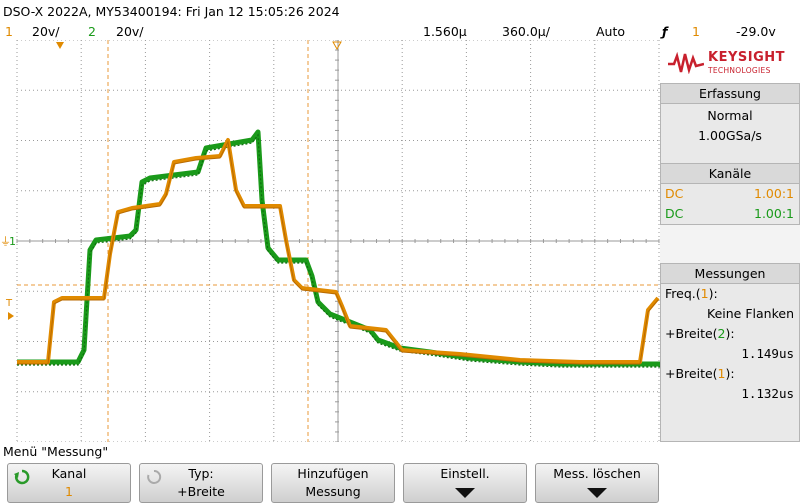  Describe the element at coordinates (9, 31) in the screenshot. I see `ch1-number: 1` at that location.